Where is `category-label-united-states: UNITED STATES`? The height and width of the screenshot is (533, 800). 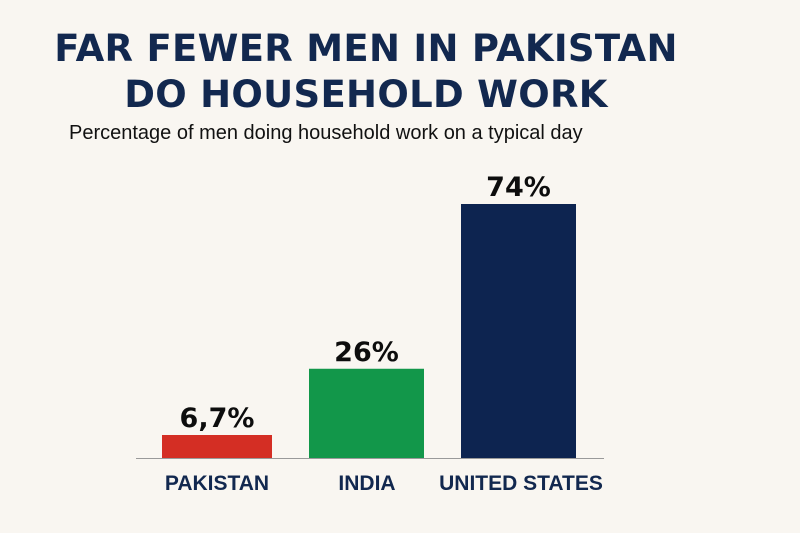 category-label-united-states: UNITED STATES is located at coordinates (521, 483).